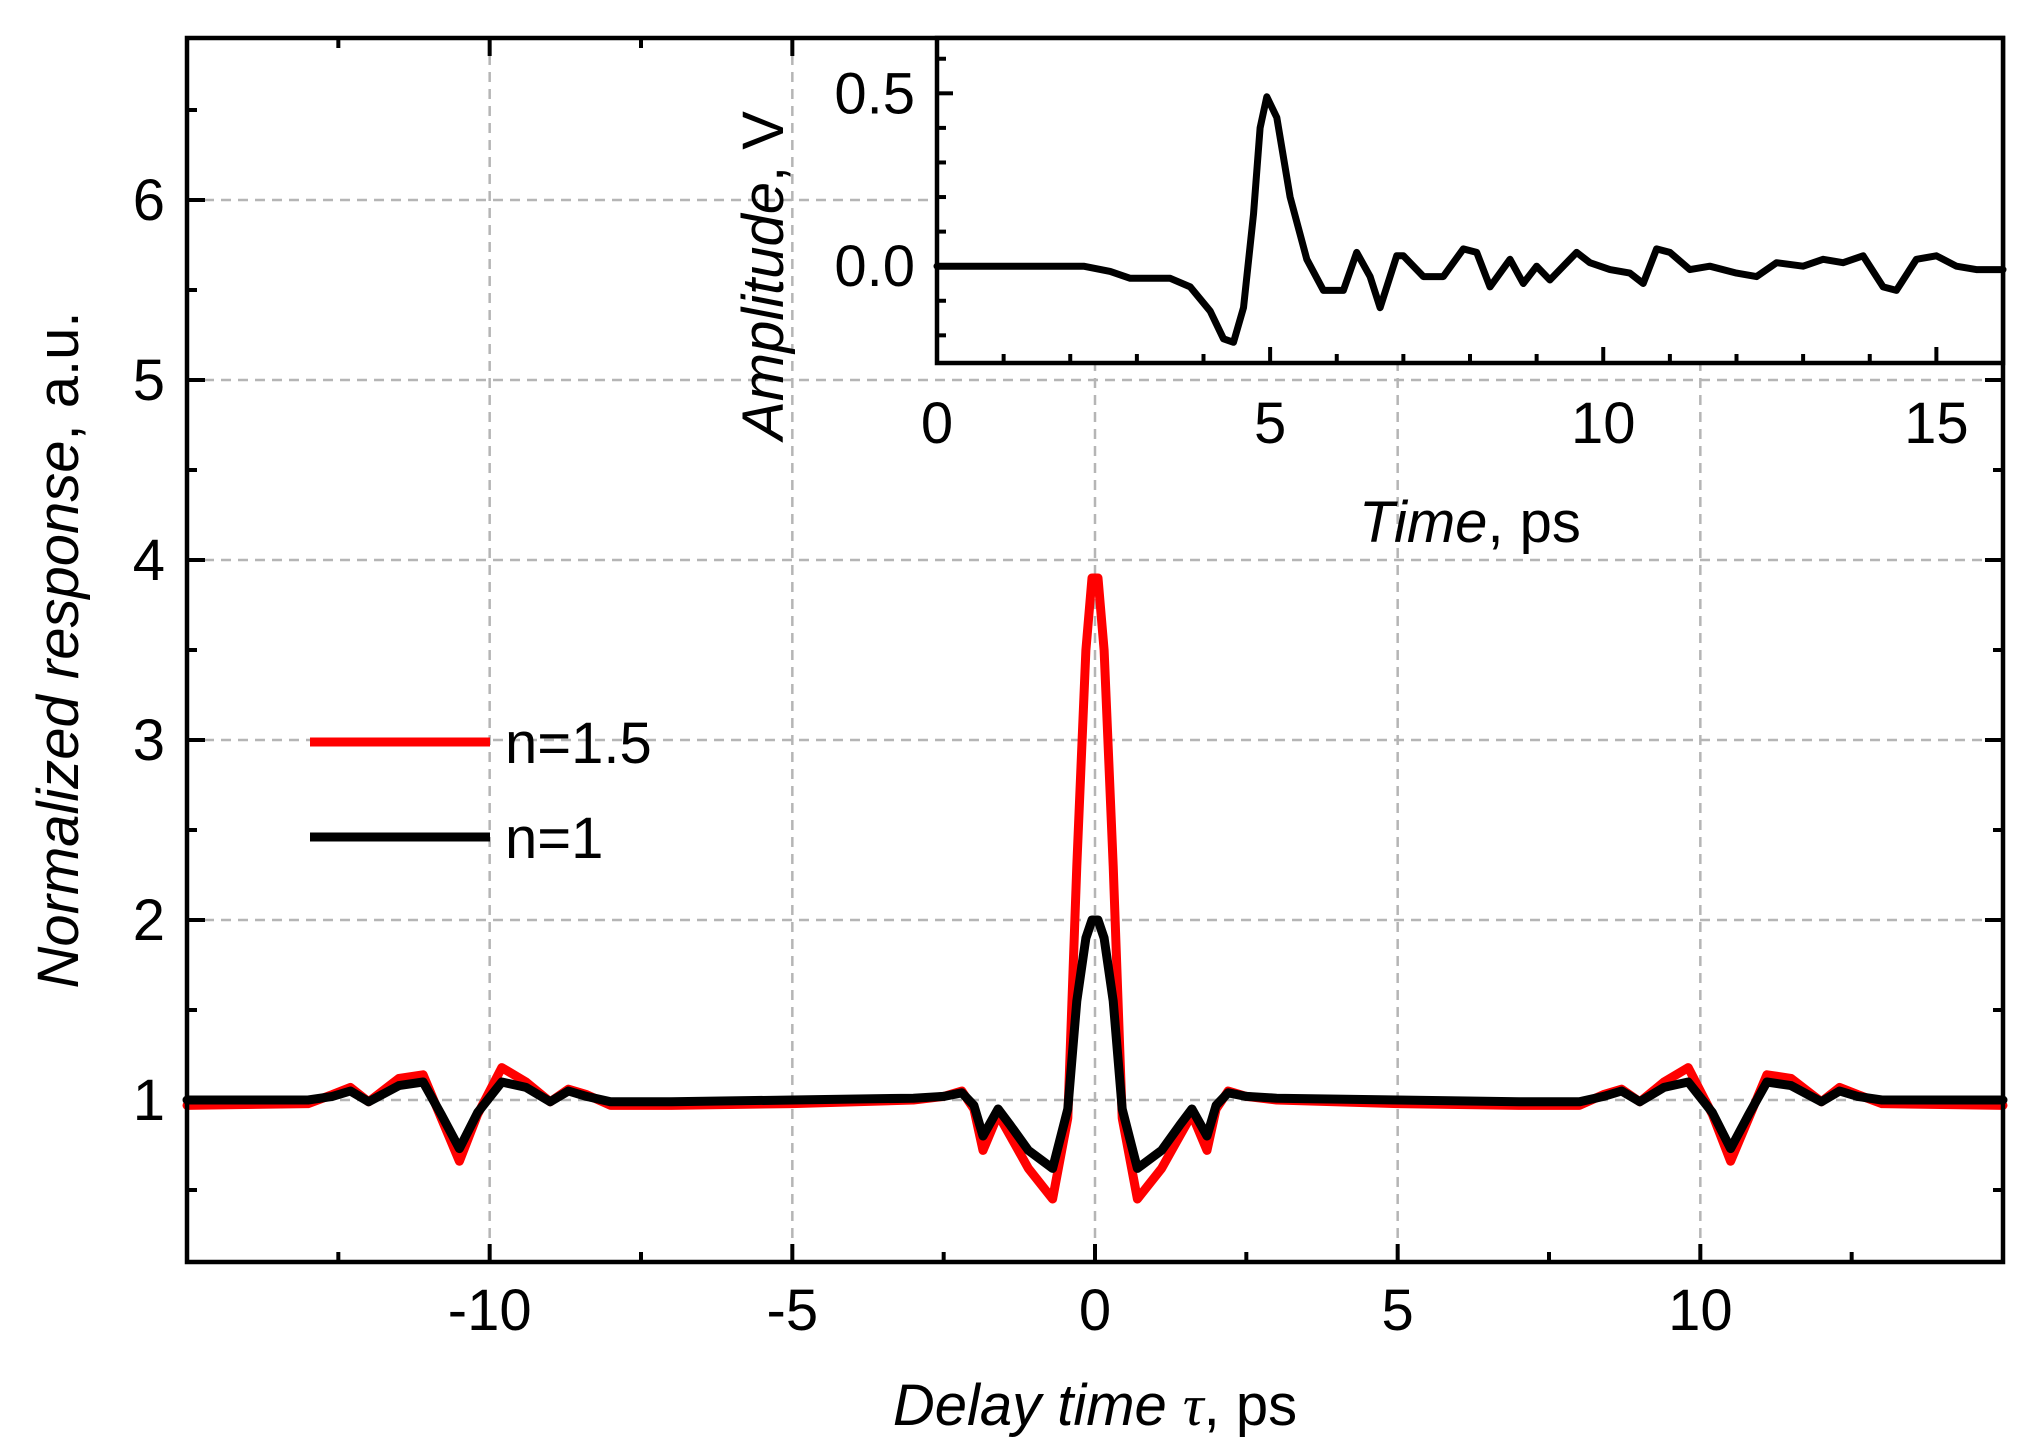  Describe the element at coordinates (58, 714) in the screenshot. I see `y-axis-title-italic: Normalized response` at that location.